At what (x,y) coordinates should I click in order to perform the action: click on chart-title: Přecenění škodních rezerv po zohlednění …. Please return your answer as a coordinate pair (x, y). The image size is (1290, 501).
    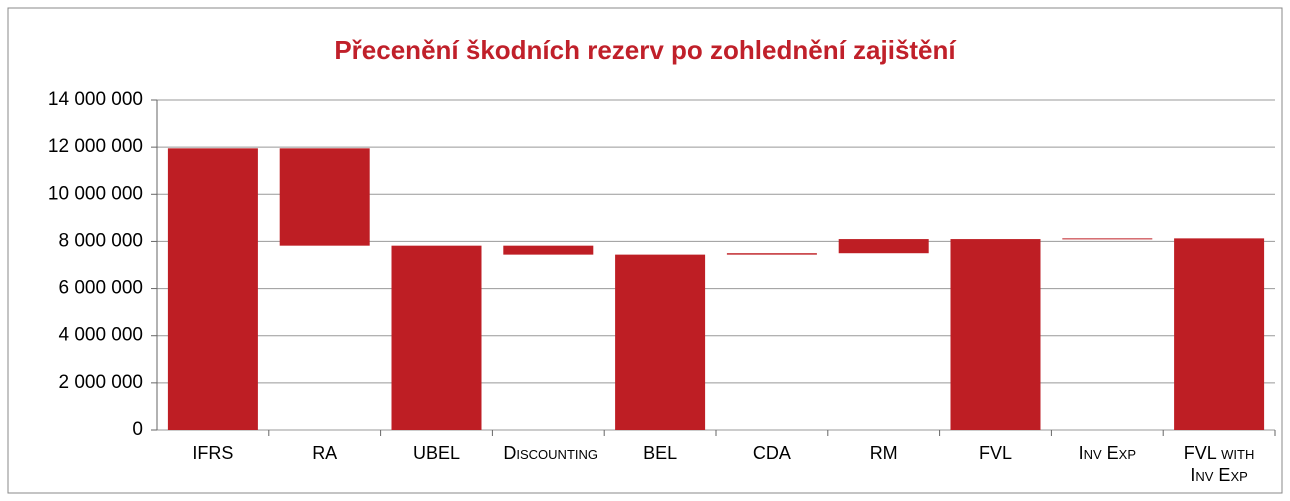
    Looking at the image, I should click on (645, 50).